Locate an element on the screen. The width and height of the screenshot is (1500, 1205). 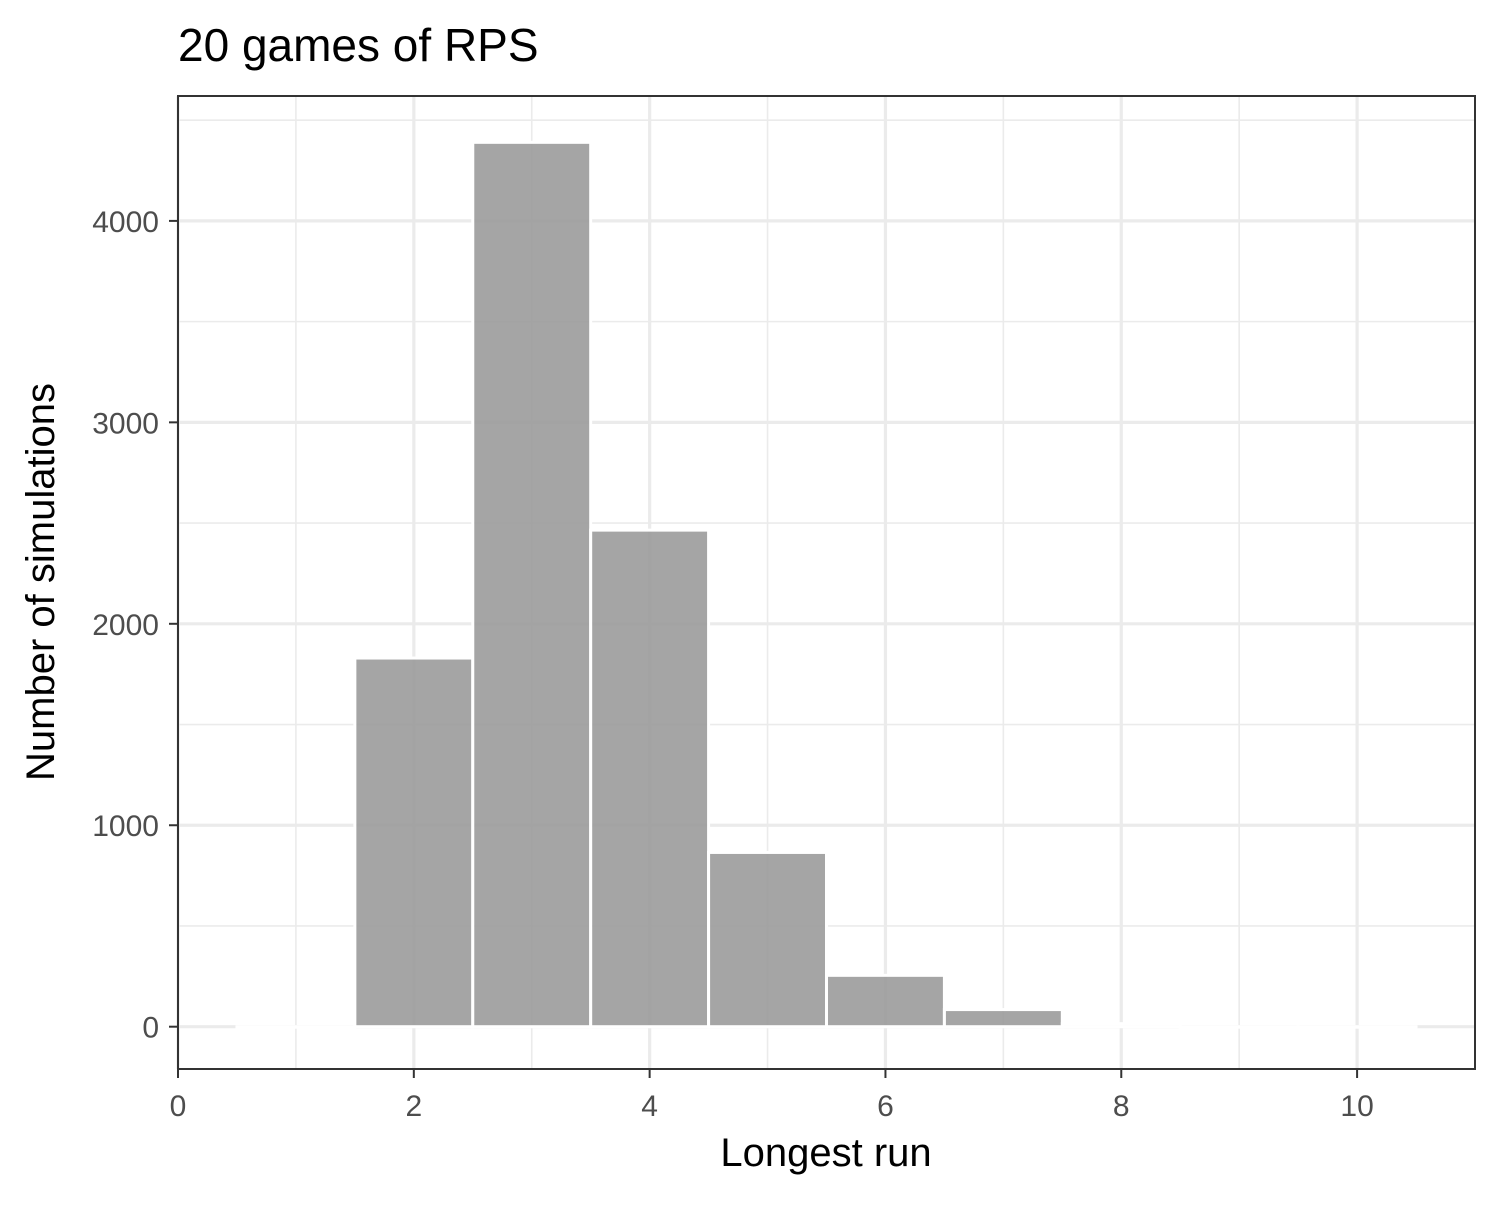
x-tick-label-0: 0 is located at coordinates (178, 1106).